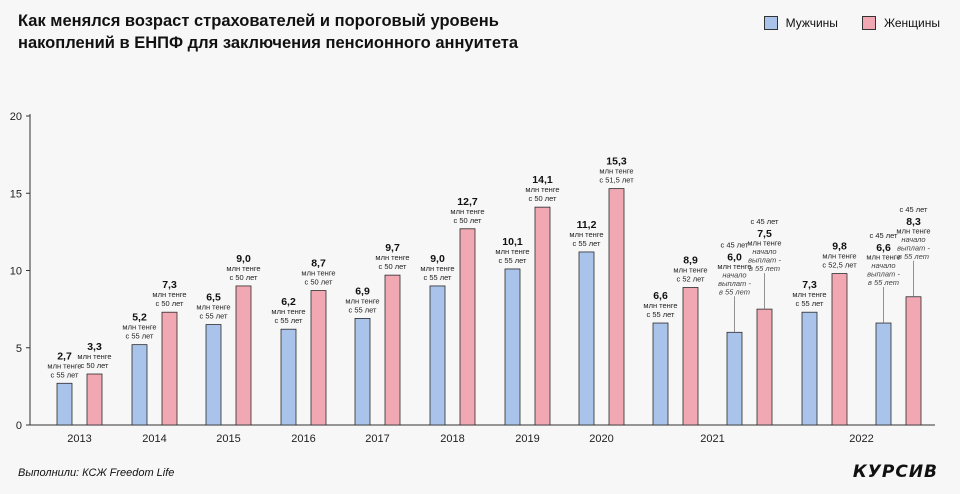  Describe the element at coordinates (542, 180) in the screenshot. I see `data-label: 14,1` at that location.